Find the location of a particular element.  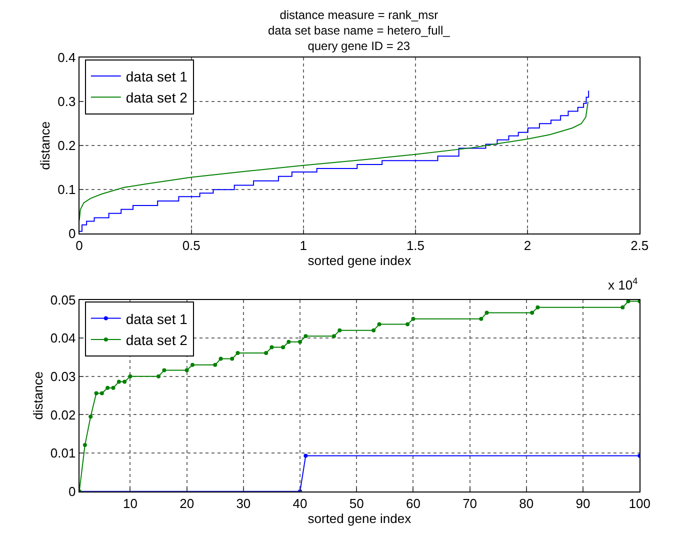

x-tick-label: 60 is located at coordinates (413, 503).